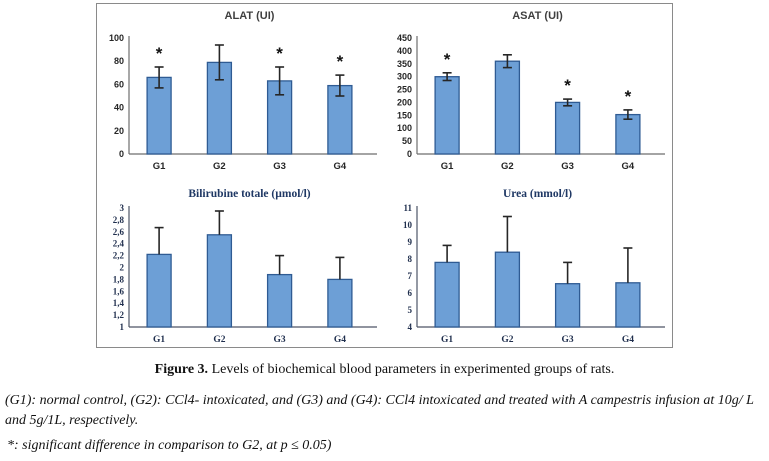  Describe the element at coordinates (119, 220) in the screenshot. I see `y-tick-label: 2,8` at that location.